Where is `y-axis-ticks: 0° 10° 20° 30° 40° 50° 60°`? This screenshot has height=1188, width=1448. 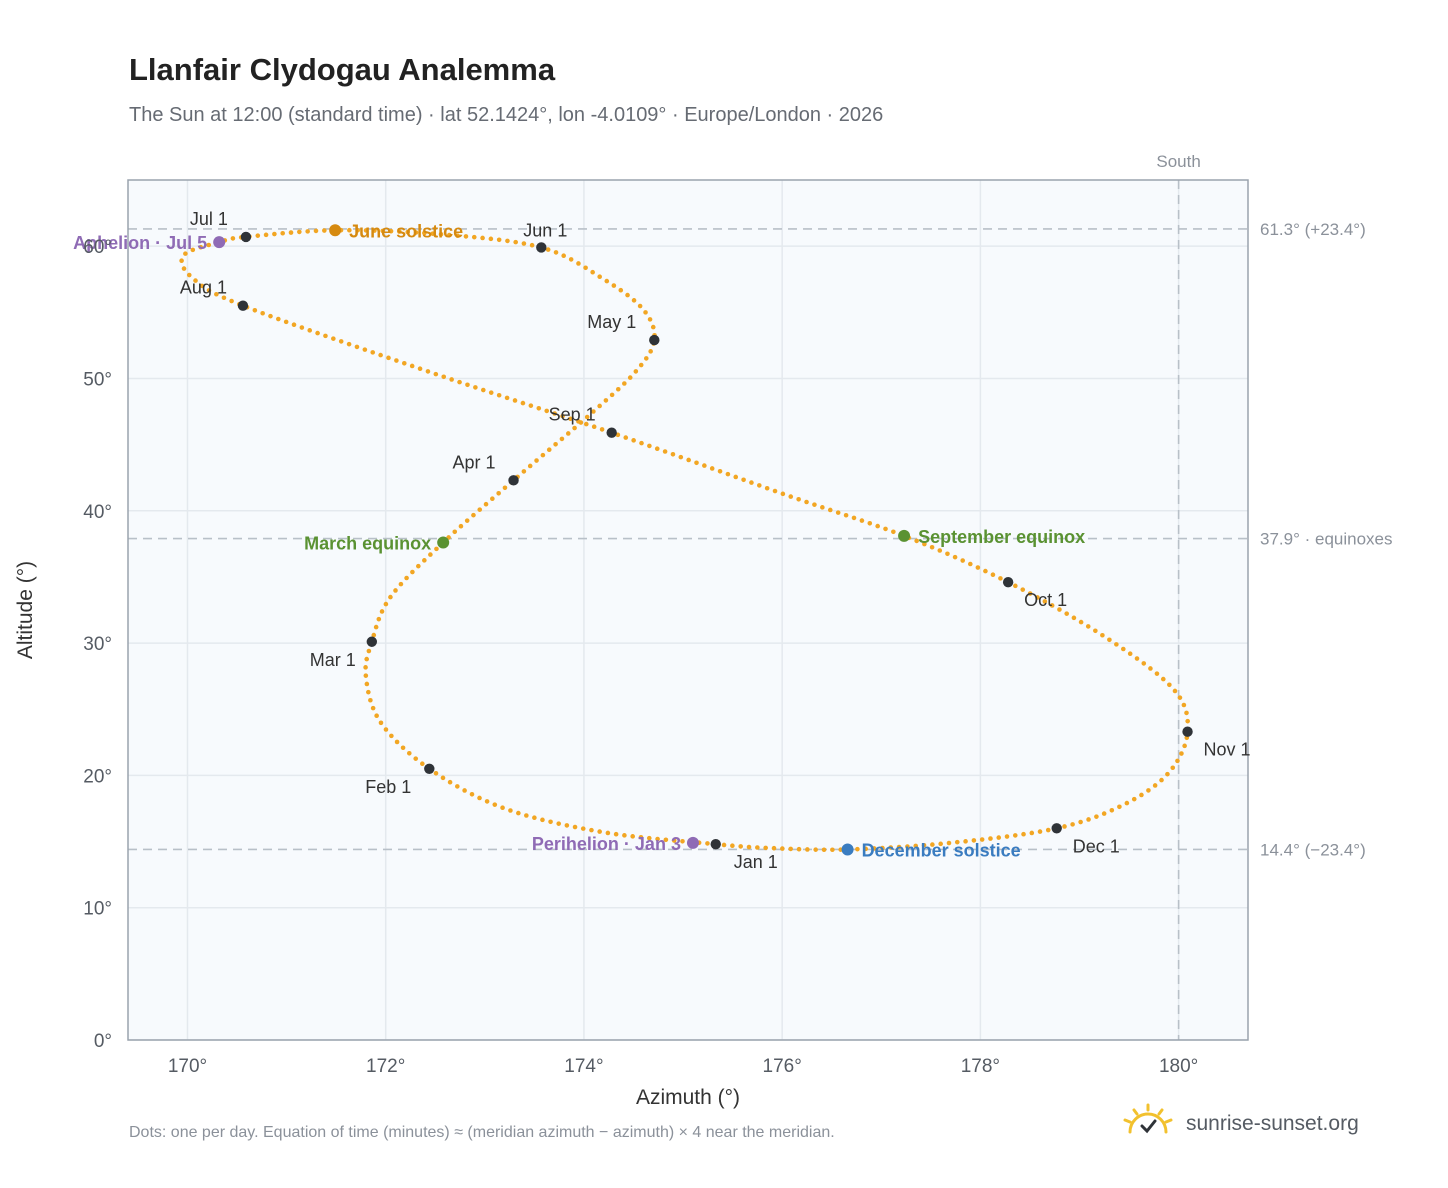
y-axis-ticks: 0° 10° 20° 30° 40° 50° 60° is located at coordinates (97, 644).